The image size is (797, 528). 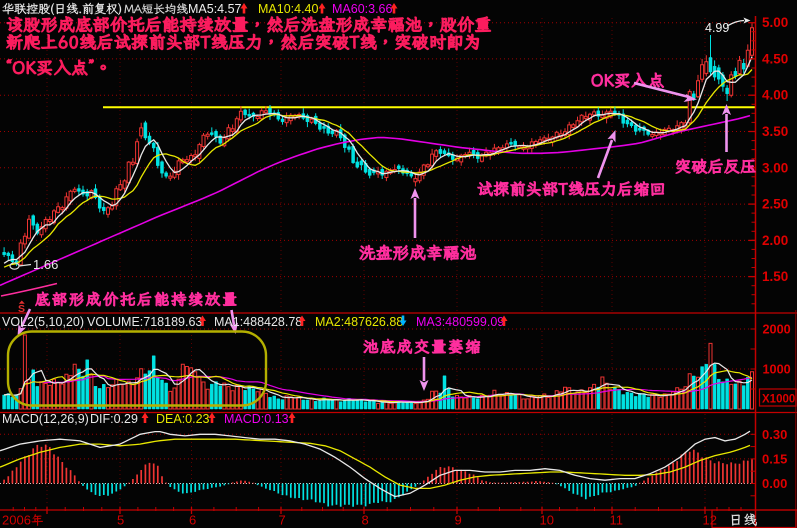 What do you see at coordinates (775, 95) in the screenshot?
I see `svg-text: 4.00` at bounding box center [775, 95].